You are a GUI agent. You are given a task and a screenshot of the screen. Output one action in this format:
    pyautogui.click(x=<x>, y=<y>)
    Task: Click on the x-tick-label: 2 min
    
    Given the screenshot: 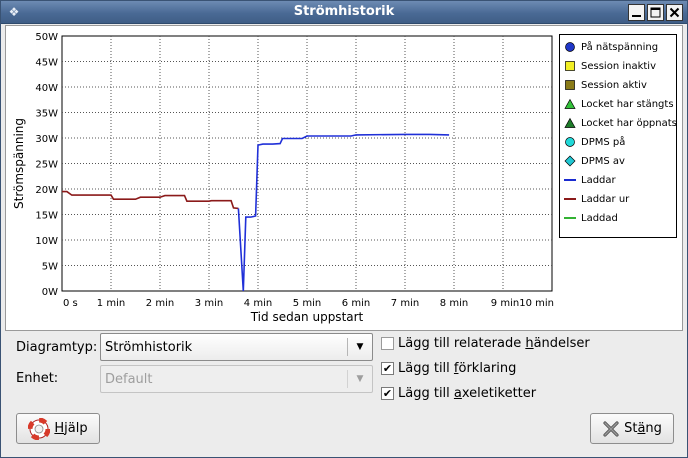 What is the action you would take?
    pyautogui.click(x=160, y=303)
    